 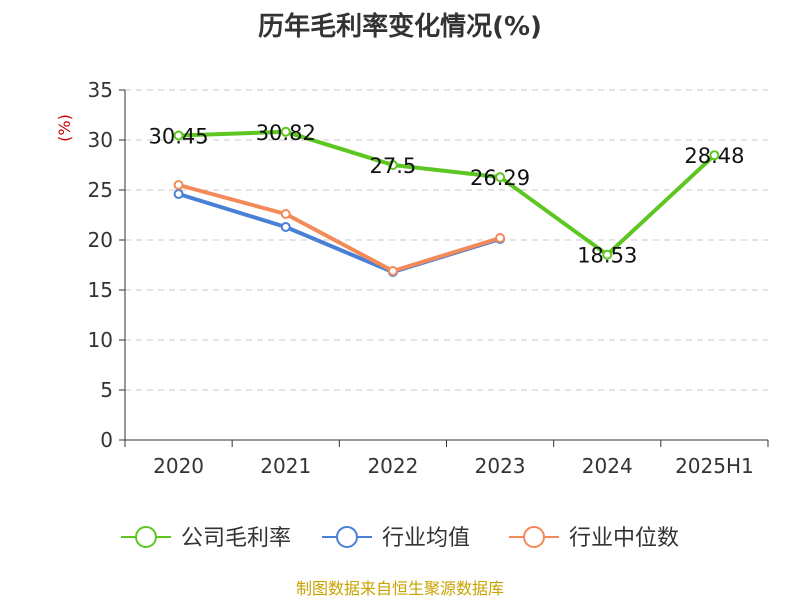 I want to click on x-tick-label: 2024, so click(x=607, y=466).